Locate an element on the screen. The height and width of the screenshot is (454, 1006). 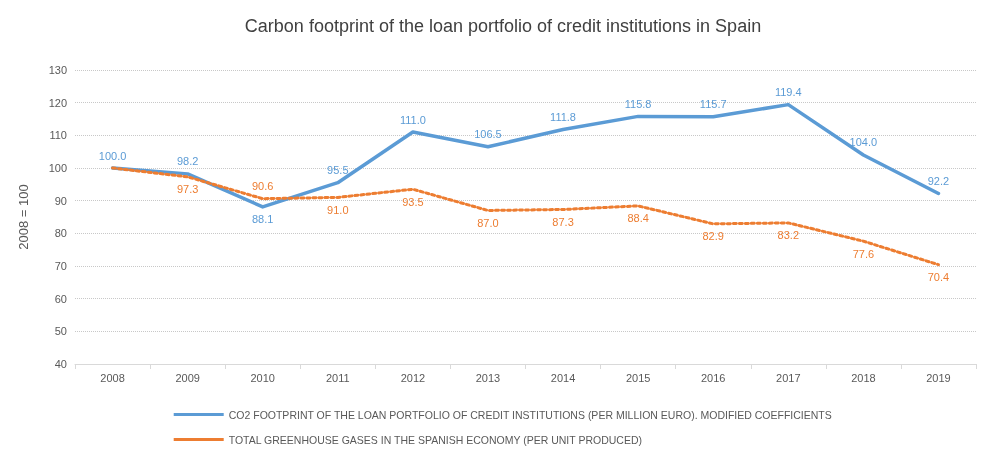
data-label: 82.9 is located at coordinates (713, 236).